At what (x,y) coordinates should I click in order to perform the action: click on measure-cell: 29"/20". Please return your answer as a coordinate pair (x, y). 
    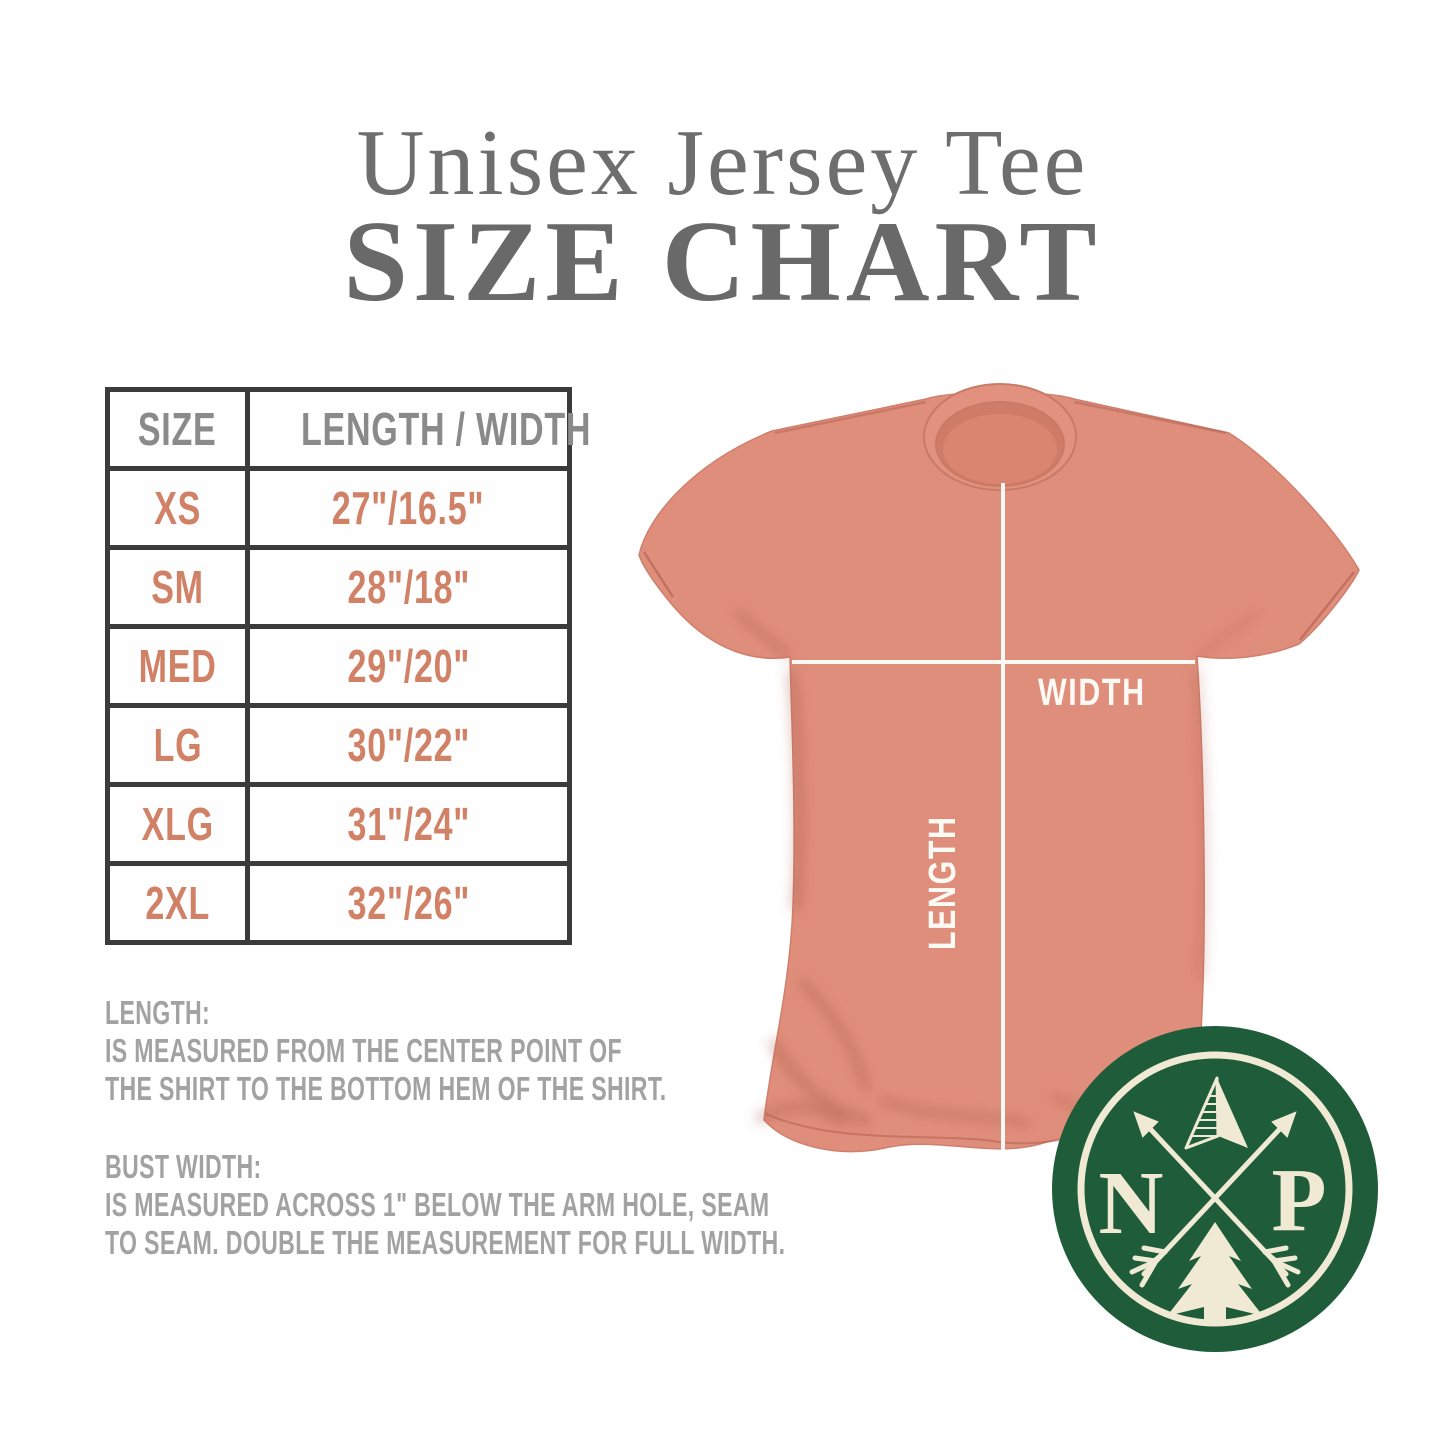
    Looking at the image, I should click on (408, 666).